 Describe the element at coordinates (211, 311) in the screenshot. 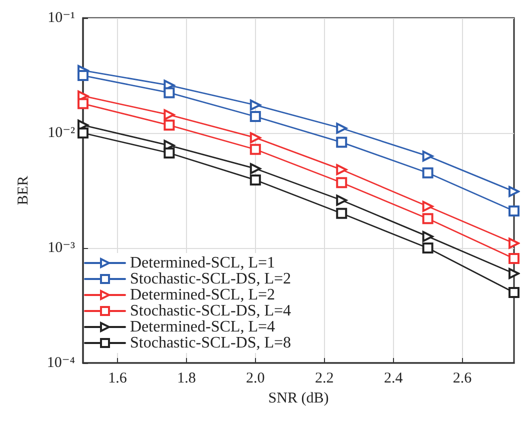

I see `legend-label: Stochastic-SCL-DS, L=4` at that location.